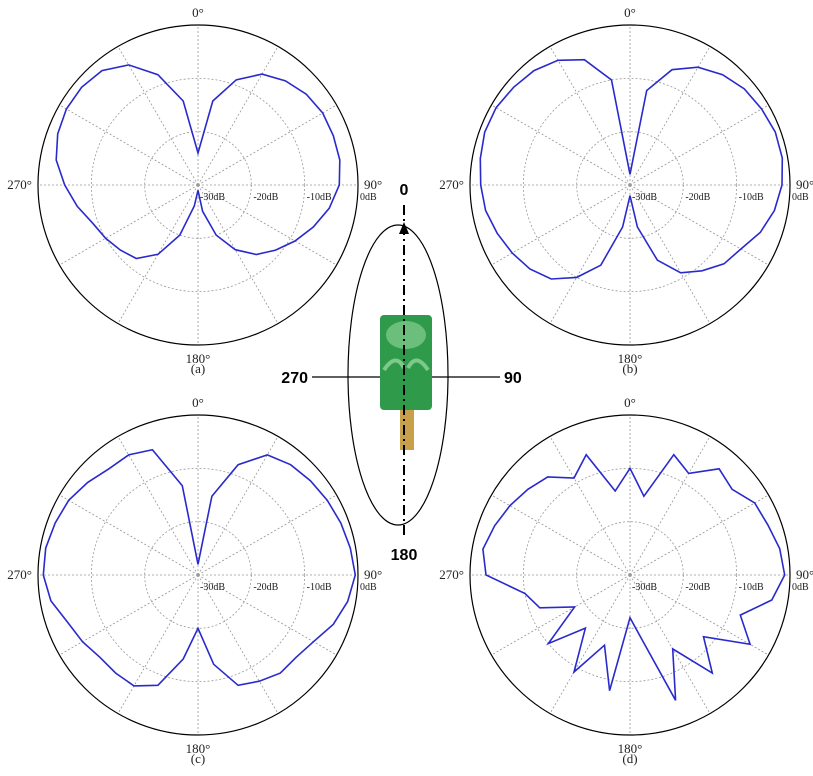  What do you see at coordinates (513, 378) in the screenshot?
I see `label-90: 90` at bounding box center [513, 378].